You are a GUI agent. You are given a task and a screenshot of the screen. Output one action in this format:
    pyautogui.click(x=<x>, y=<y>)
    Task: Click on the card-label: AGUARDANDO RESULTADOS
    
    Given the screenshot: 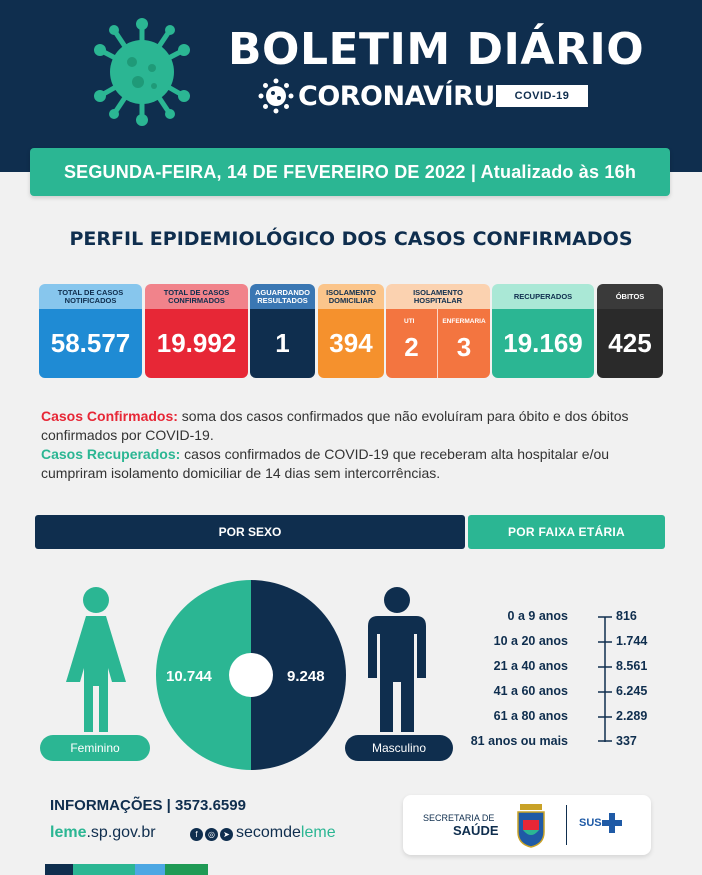 What is the action you would take?
    pyautogui.click(x=282, y=296)
    